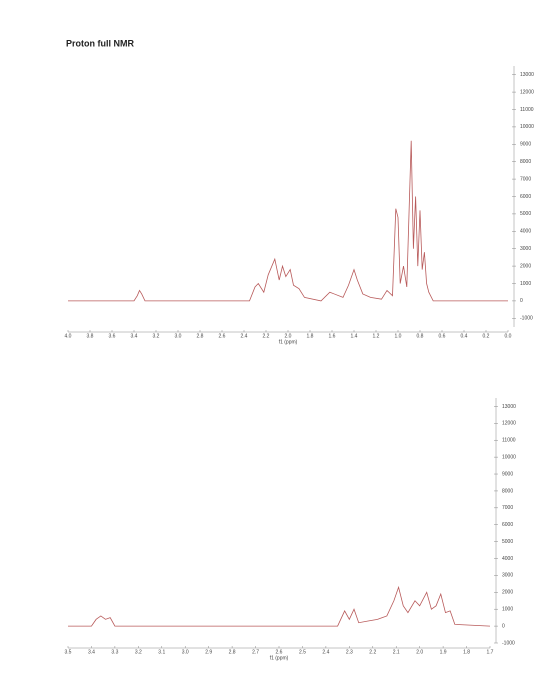  I want to click on x-tick-label: 2.5, so click(302, 652).